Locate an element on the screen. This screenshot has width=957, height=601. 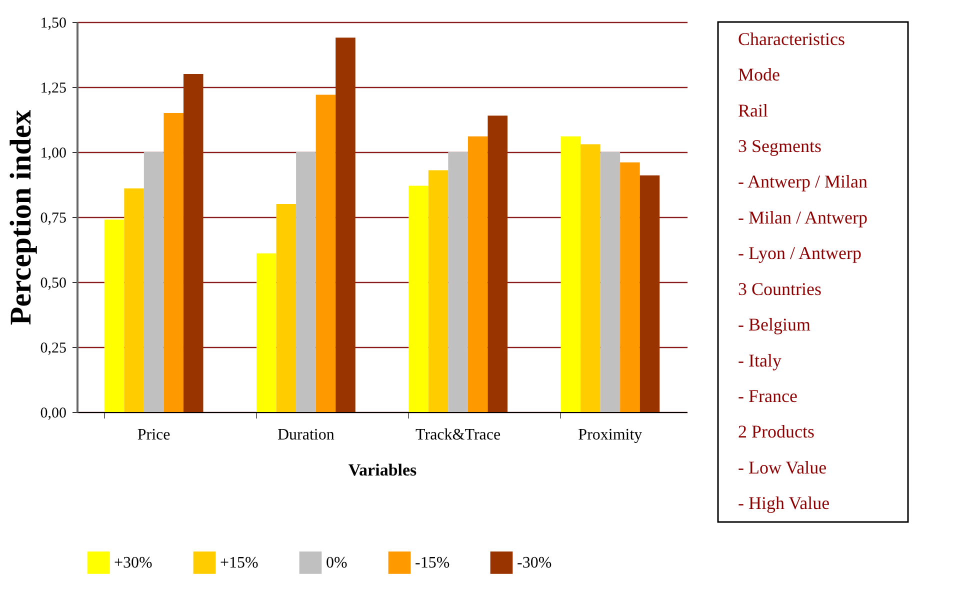
text: - France is located at coordinates (768, 396).